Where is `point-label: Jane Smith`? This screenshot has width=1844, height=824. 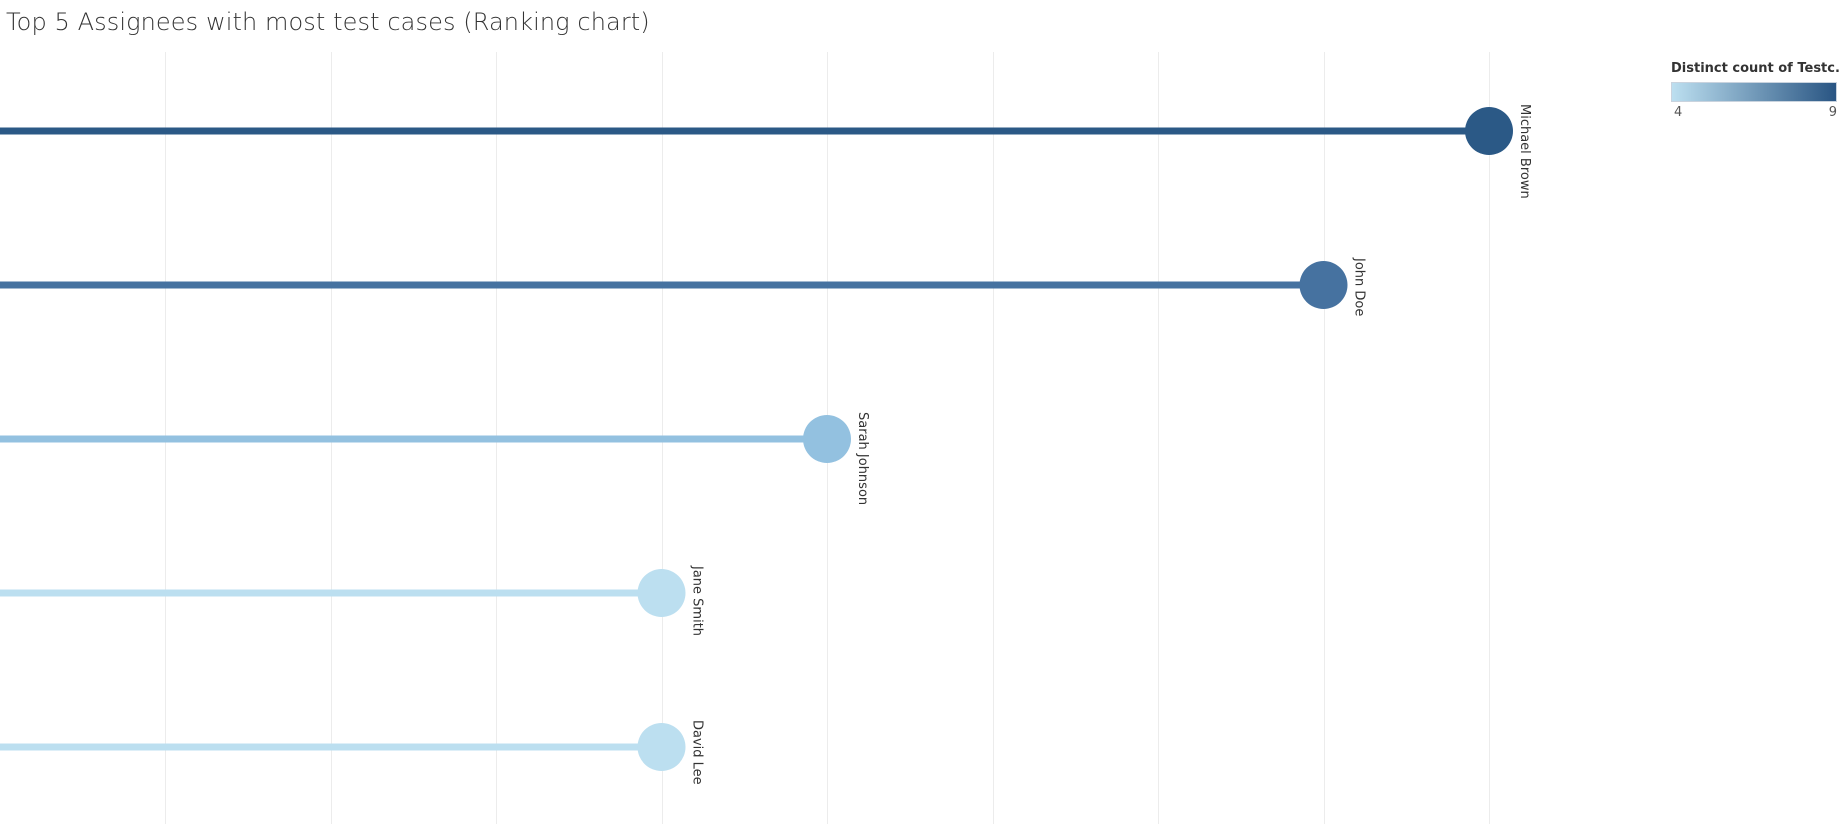
point-label: Jane Smith is located at coordinates (697, 600).